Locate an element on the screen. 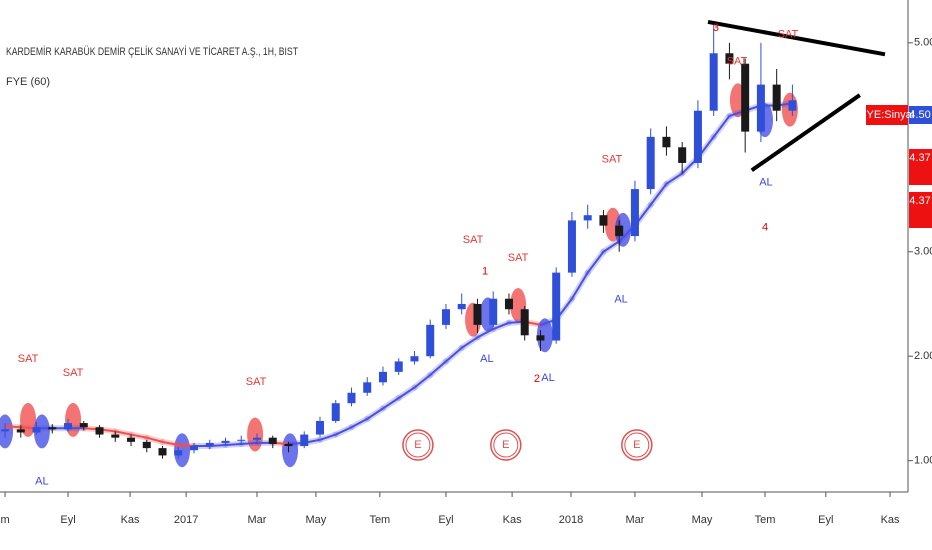 The image size is (932, 550). event-circle is located at coordinates (506, 445).